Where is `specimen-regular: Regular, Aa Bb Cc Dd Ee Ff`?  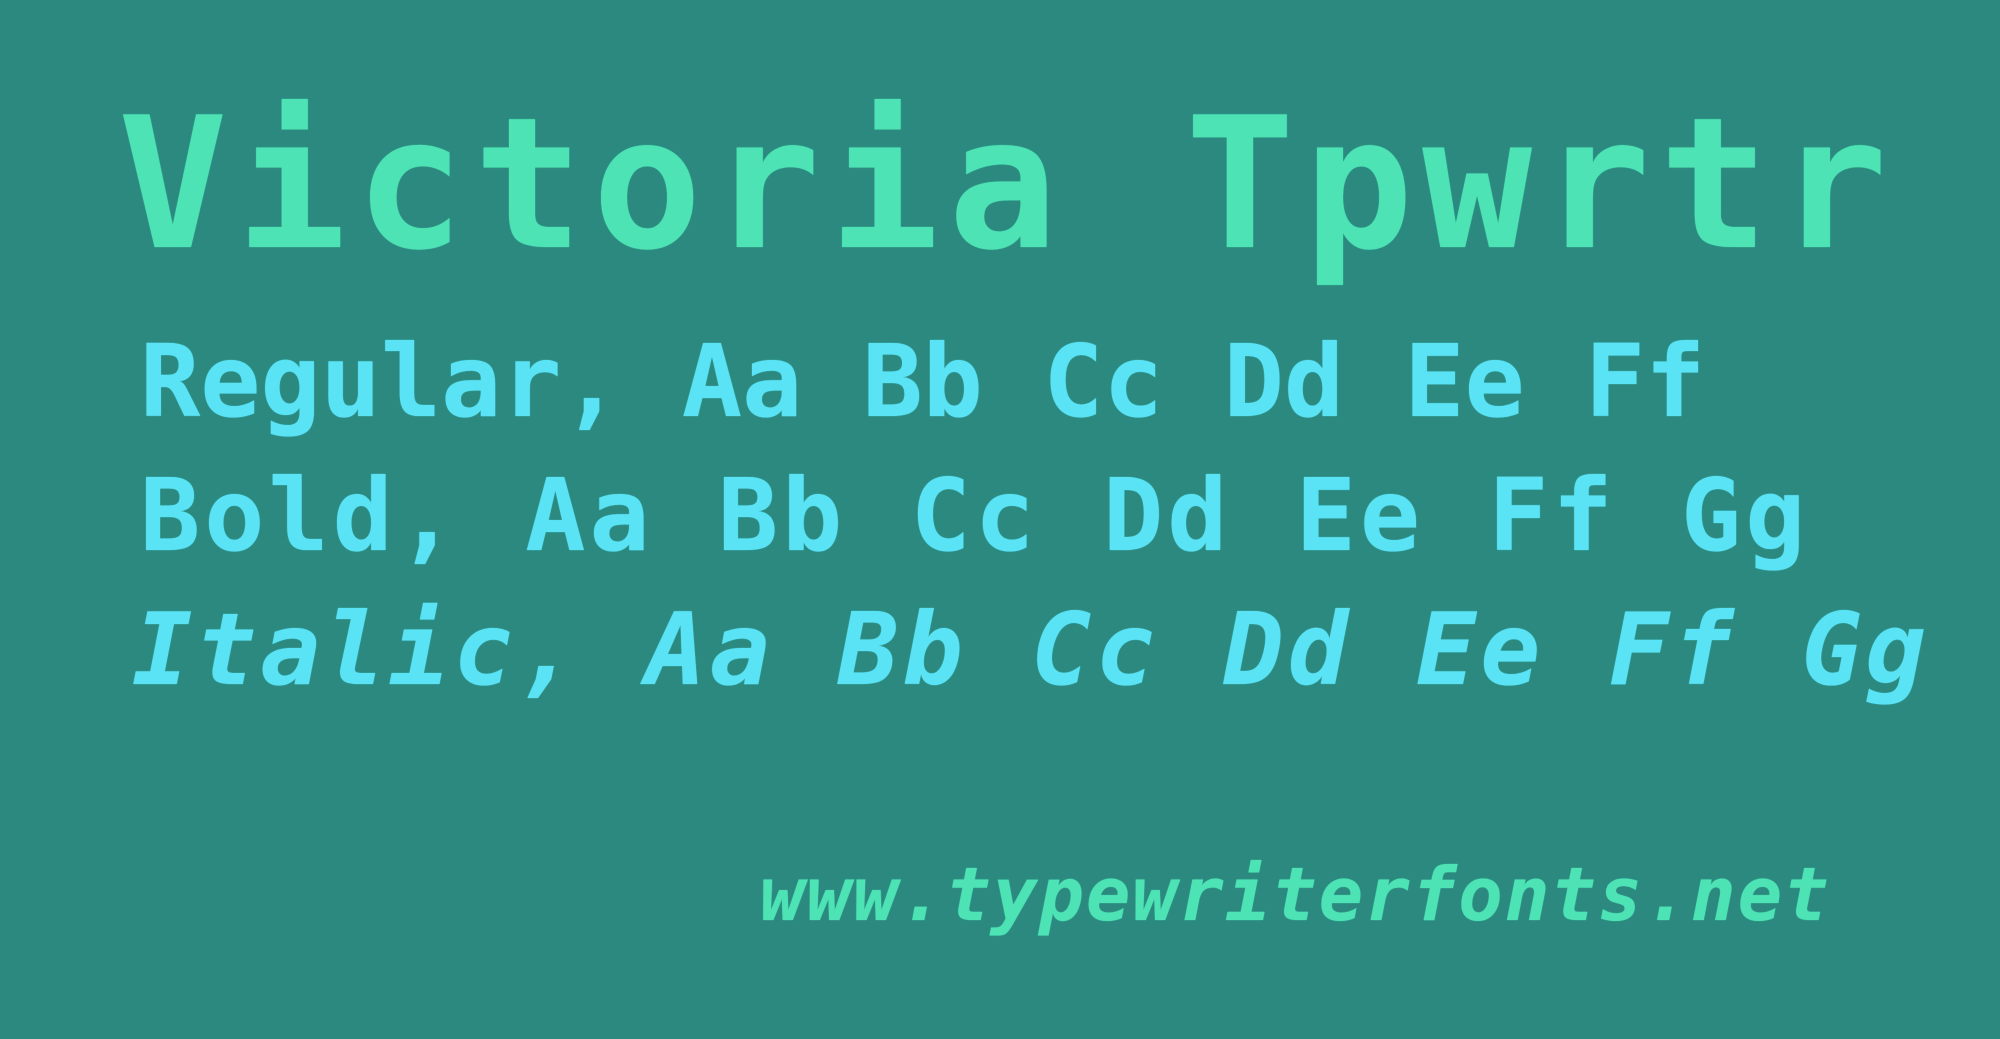 specimen-regular: Regular, Aa Bb Cc Dd Ee Ff is located at coordinates (923, 381).